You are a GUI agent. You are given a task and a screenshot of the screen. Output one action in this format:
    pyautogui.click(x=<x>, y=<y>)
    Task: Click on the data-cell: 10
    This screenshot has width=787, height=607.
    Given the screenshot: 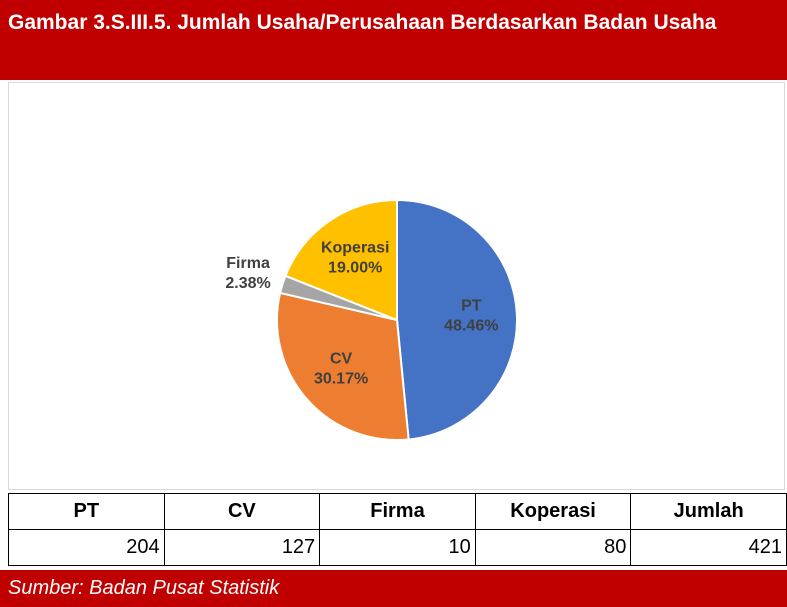 What is the action you would take?
    pyautogui.click(x=397, y=547)
    